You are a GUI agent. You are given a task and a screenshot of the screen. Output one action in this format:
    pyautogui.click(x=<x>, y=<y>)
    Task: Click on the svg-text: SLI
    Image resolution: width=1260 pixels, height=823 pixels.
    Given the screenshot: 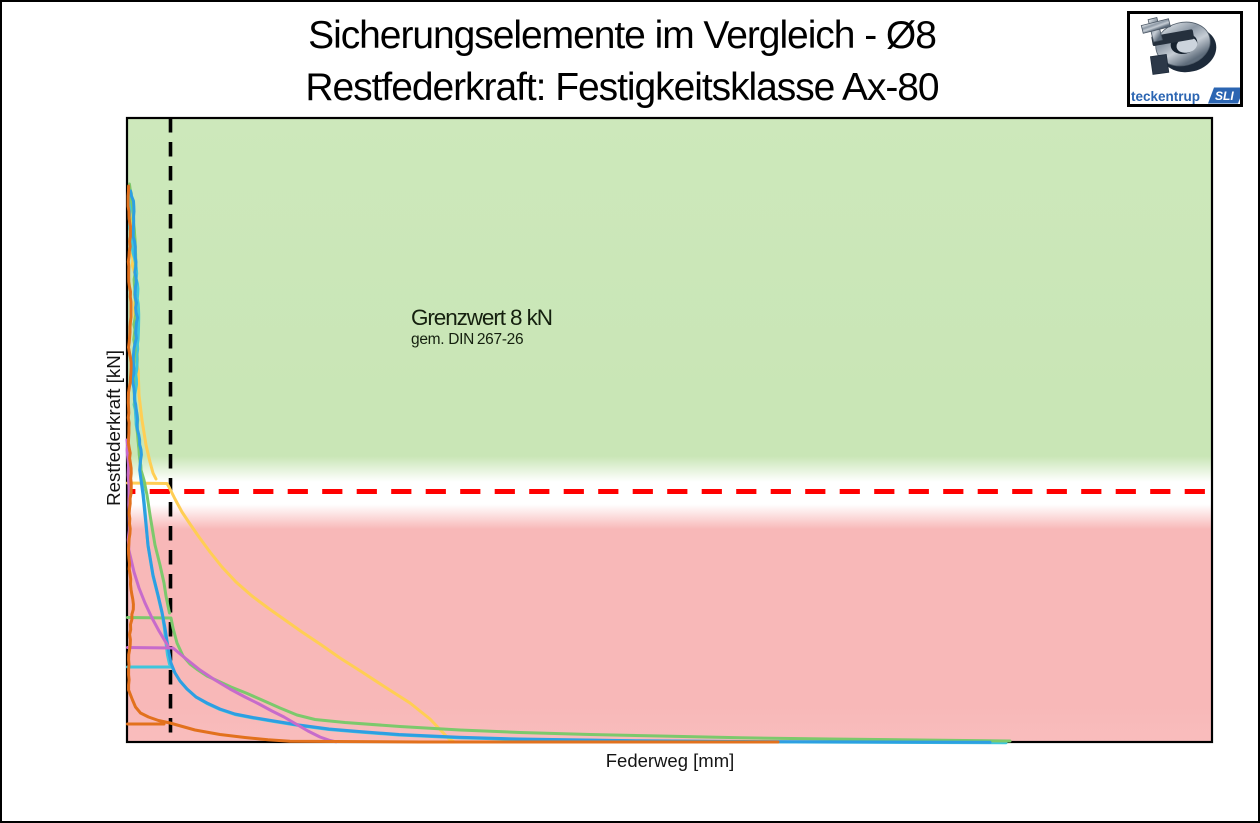 What is the action you would take?
    pyautogui.click(x=1224, y=96)
    